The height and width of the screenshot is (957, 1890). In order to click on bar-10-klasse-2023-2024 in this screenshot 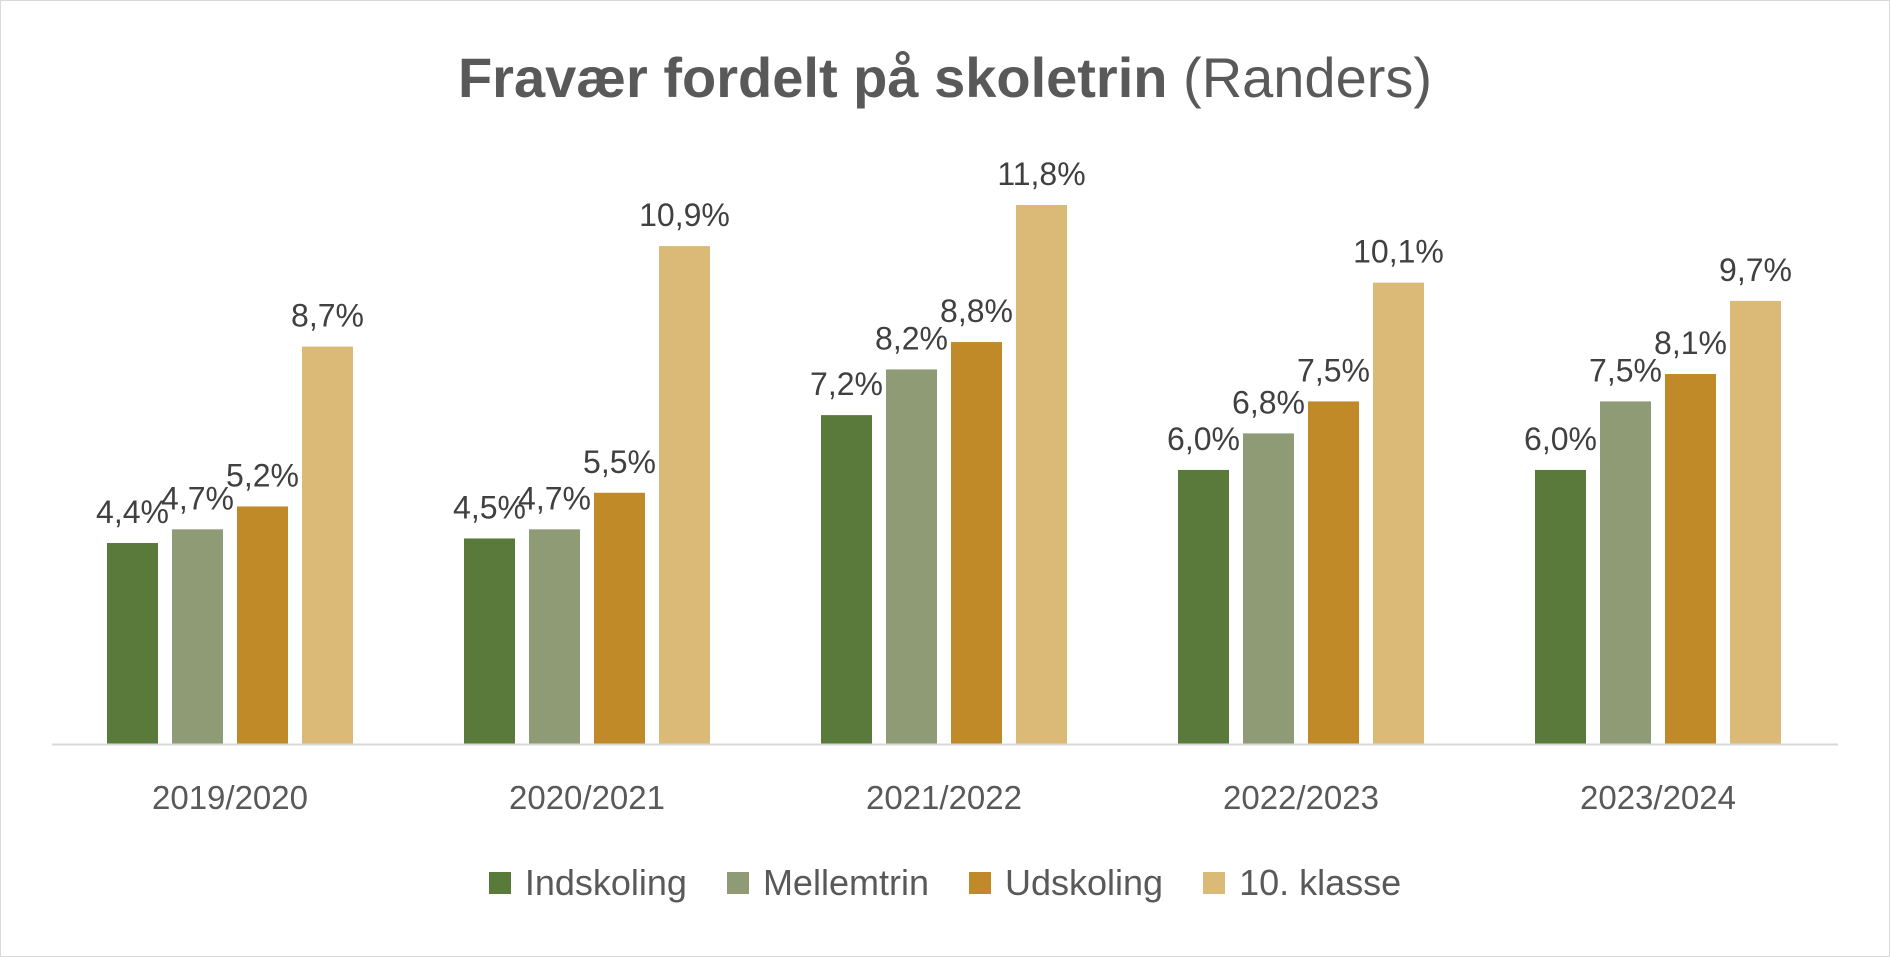, I will do `click(1755, 522)`.